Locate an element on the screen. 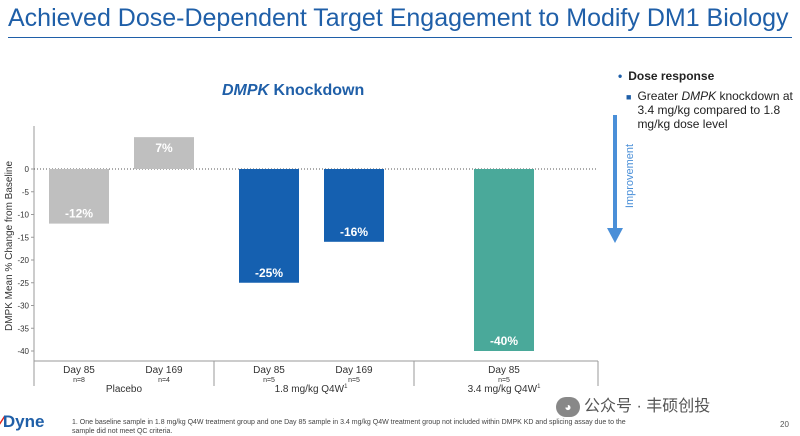  logo-text: Dyne is located at coordinates (23, 421).